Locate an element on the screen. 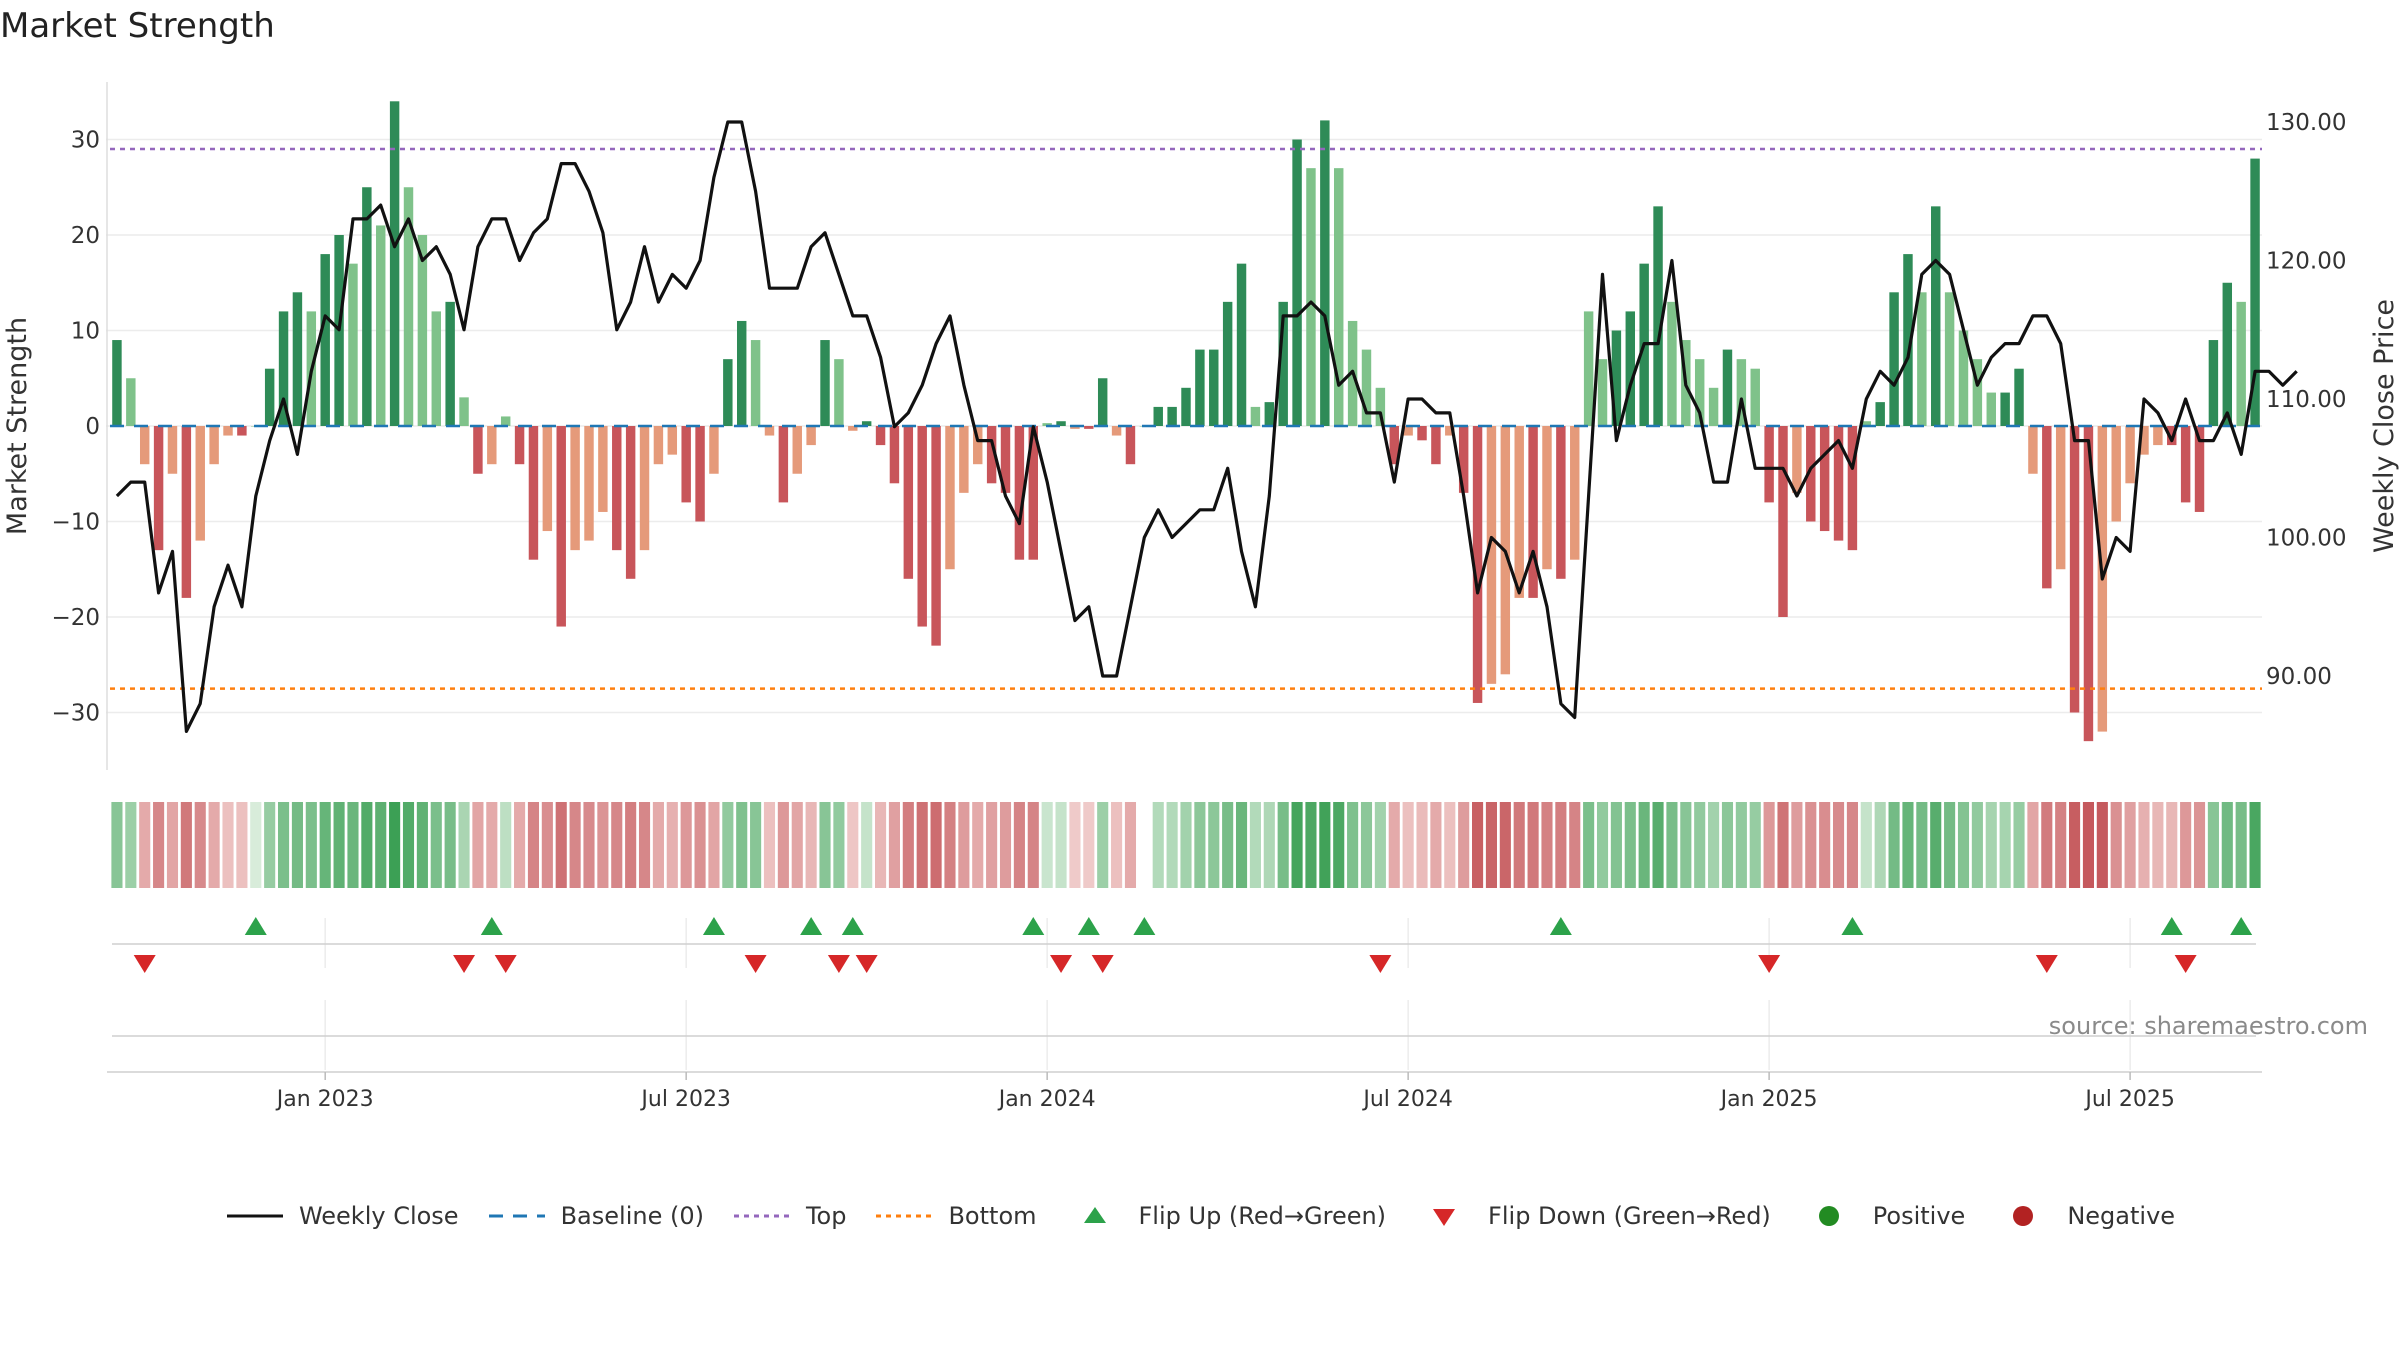 Image resolution: width=2400 pixels, height=1350 pixels. y-right-tick-label: 120.00 is located at coordinates (2306, 262).